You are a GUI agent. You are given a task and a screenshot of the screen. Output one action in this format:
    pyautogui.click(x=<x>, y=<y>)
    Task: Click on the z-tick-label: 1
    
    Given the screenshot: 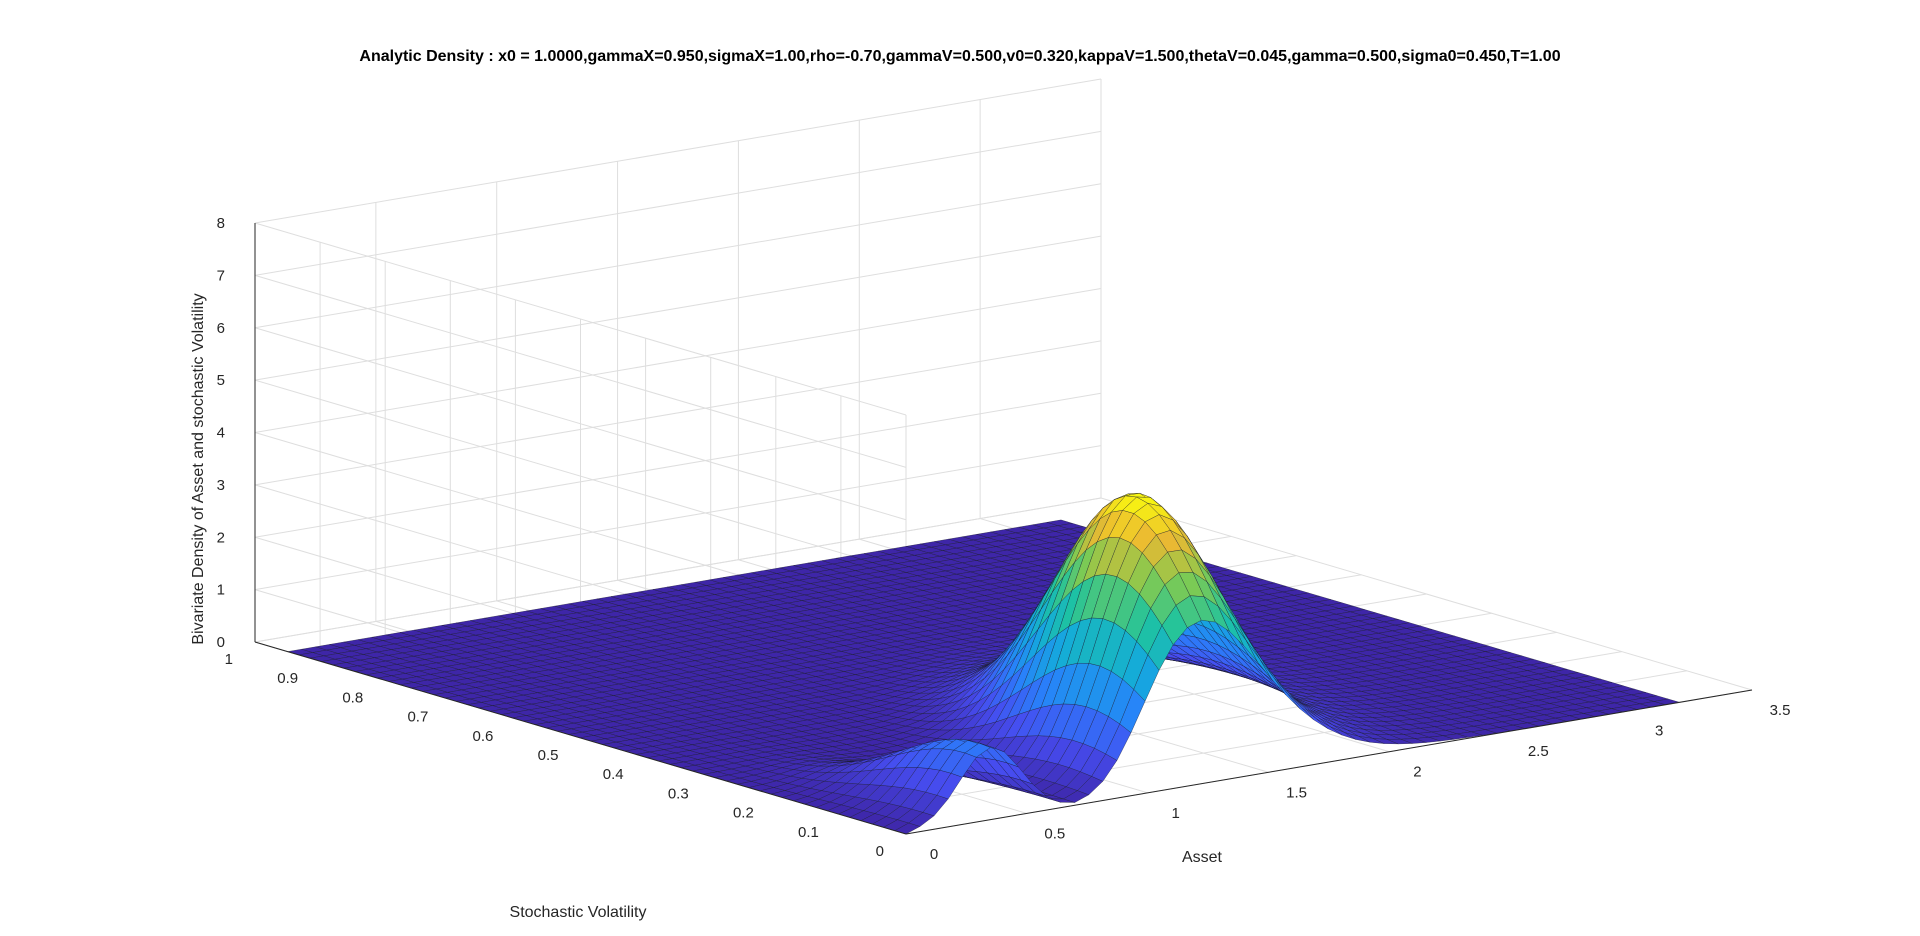 What is the action you would take?
    pyautogui.click(x=221, y=590)
    